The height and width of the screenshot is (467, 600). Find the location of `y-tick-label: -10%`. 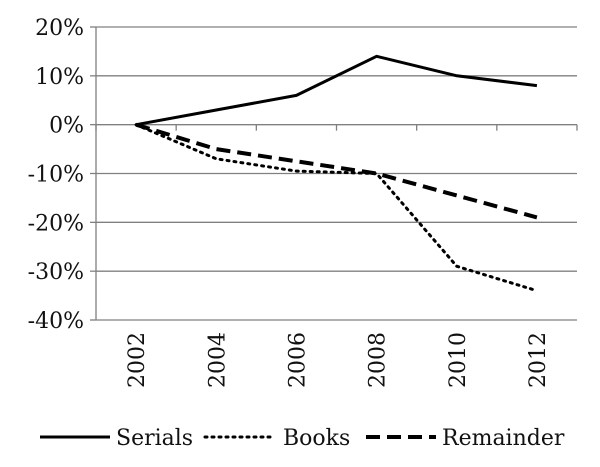

y-tick-label: -10% is located at coordinates (56, 175).